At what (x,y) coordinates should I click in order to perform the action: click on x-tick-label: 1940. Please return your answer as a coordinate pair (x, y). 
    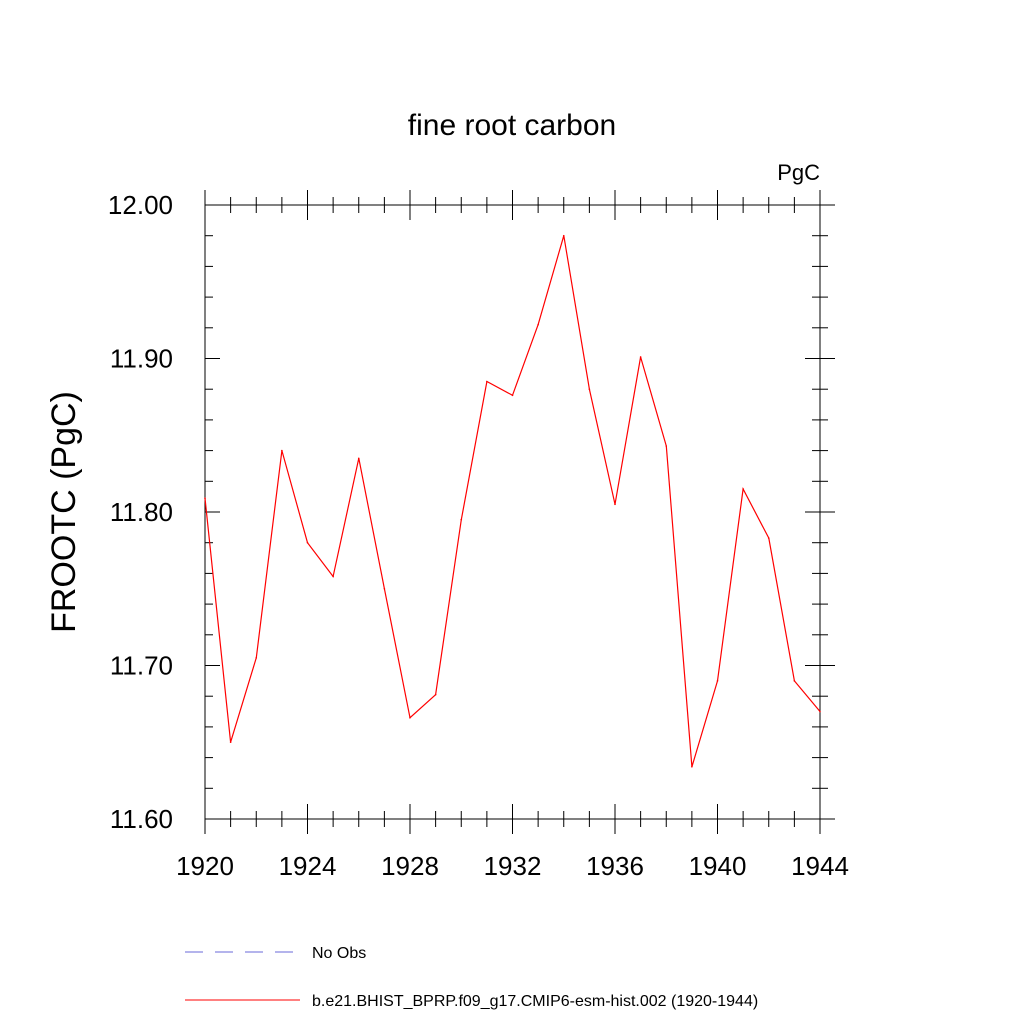
    Looking at the image, I should click on (718, 866).